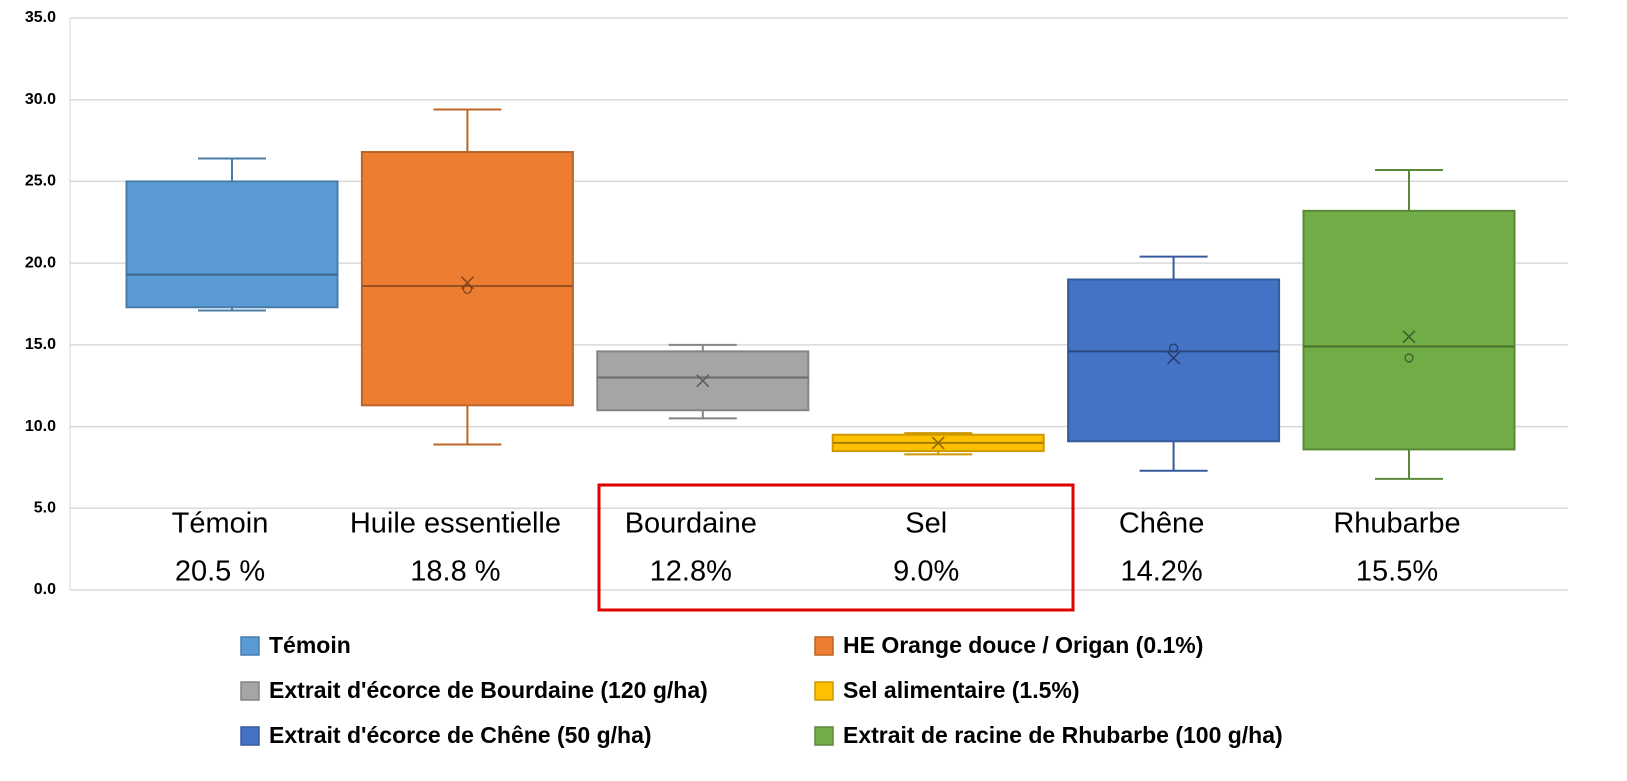 This screenshot has height=781, width=1627. What do you see at coordinates (691, 572) in the screenshot?
I see `annotation-value: 12.8%` at bounding box center [691, 572].